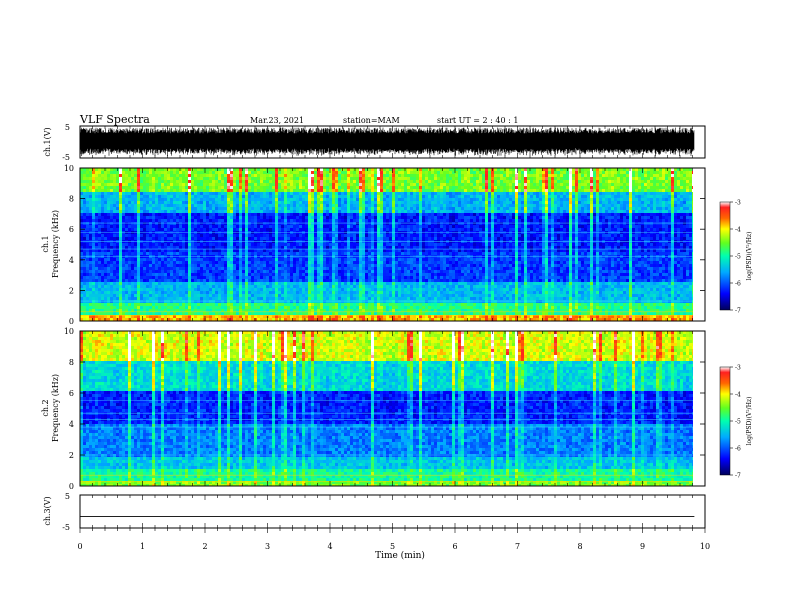  What do you see at coordinates (47, 510) in the screenshot?
I see `ch3-ylabel: ch.3(V)` at bounding box center [47, 510].